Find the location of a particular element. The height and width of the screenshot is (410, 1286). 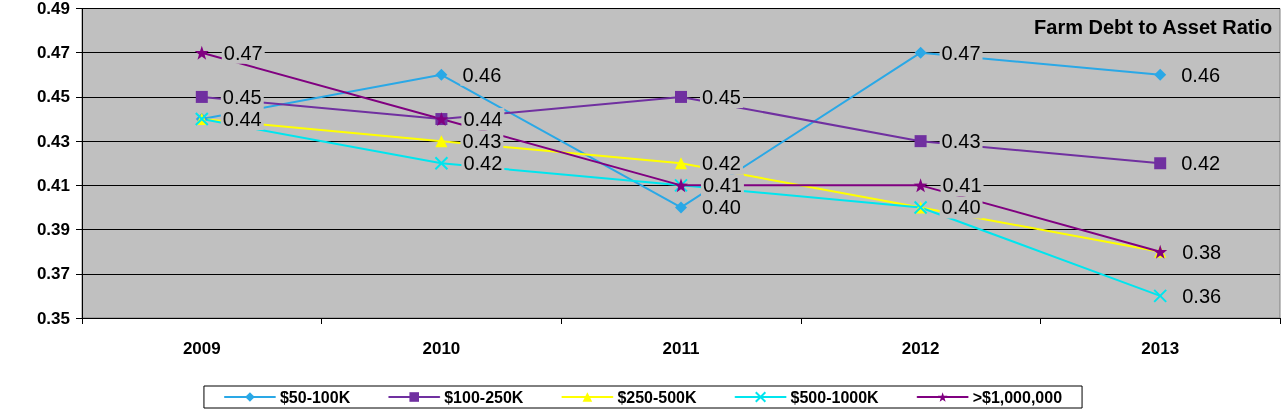

y-tick-label: 0.37 is located at coordinates (53, 274).